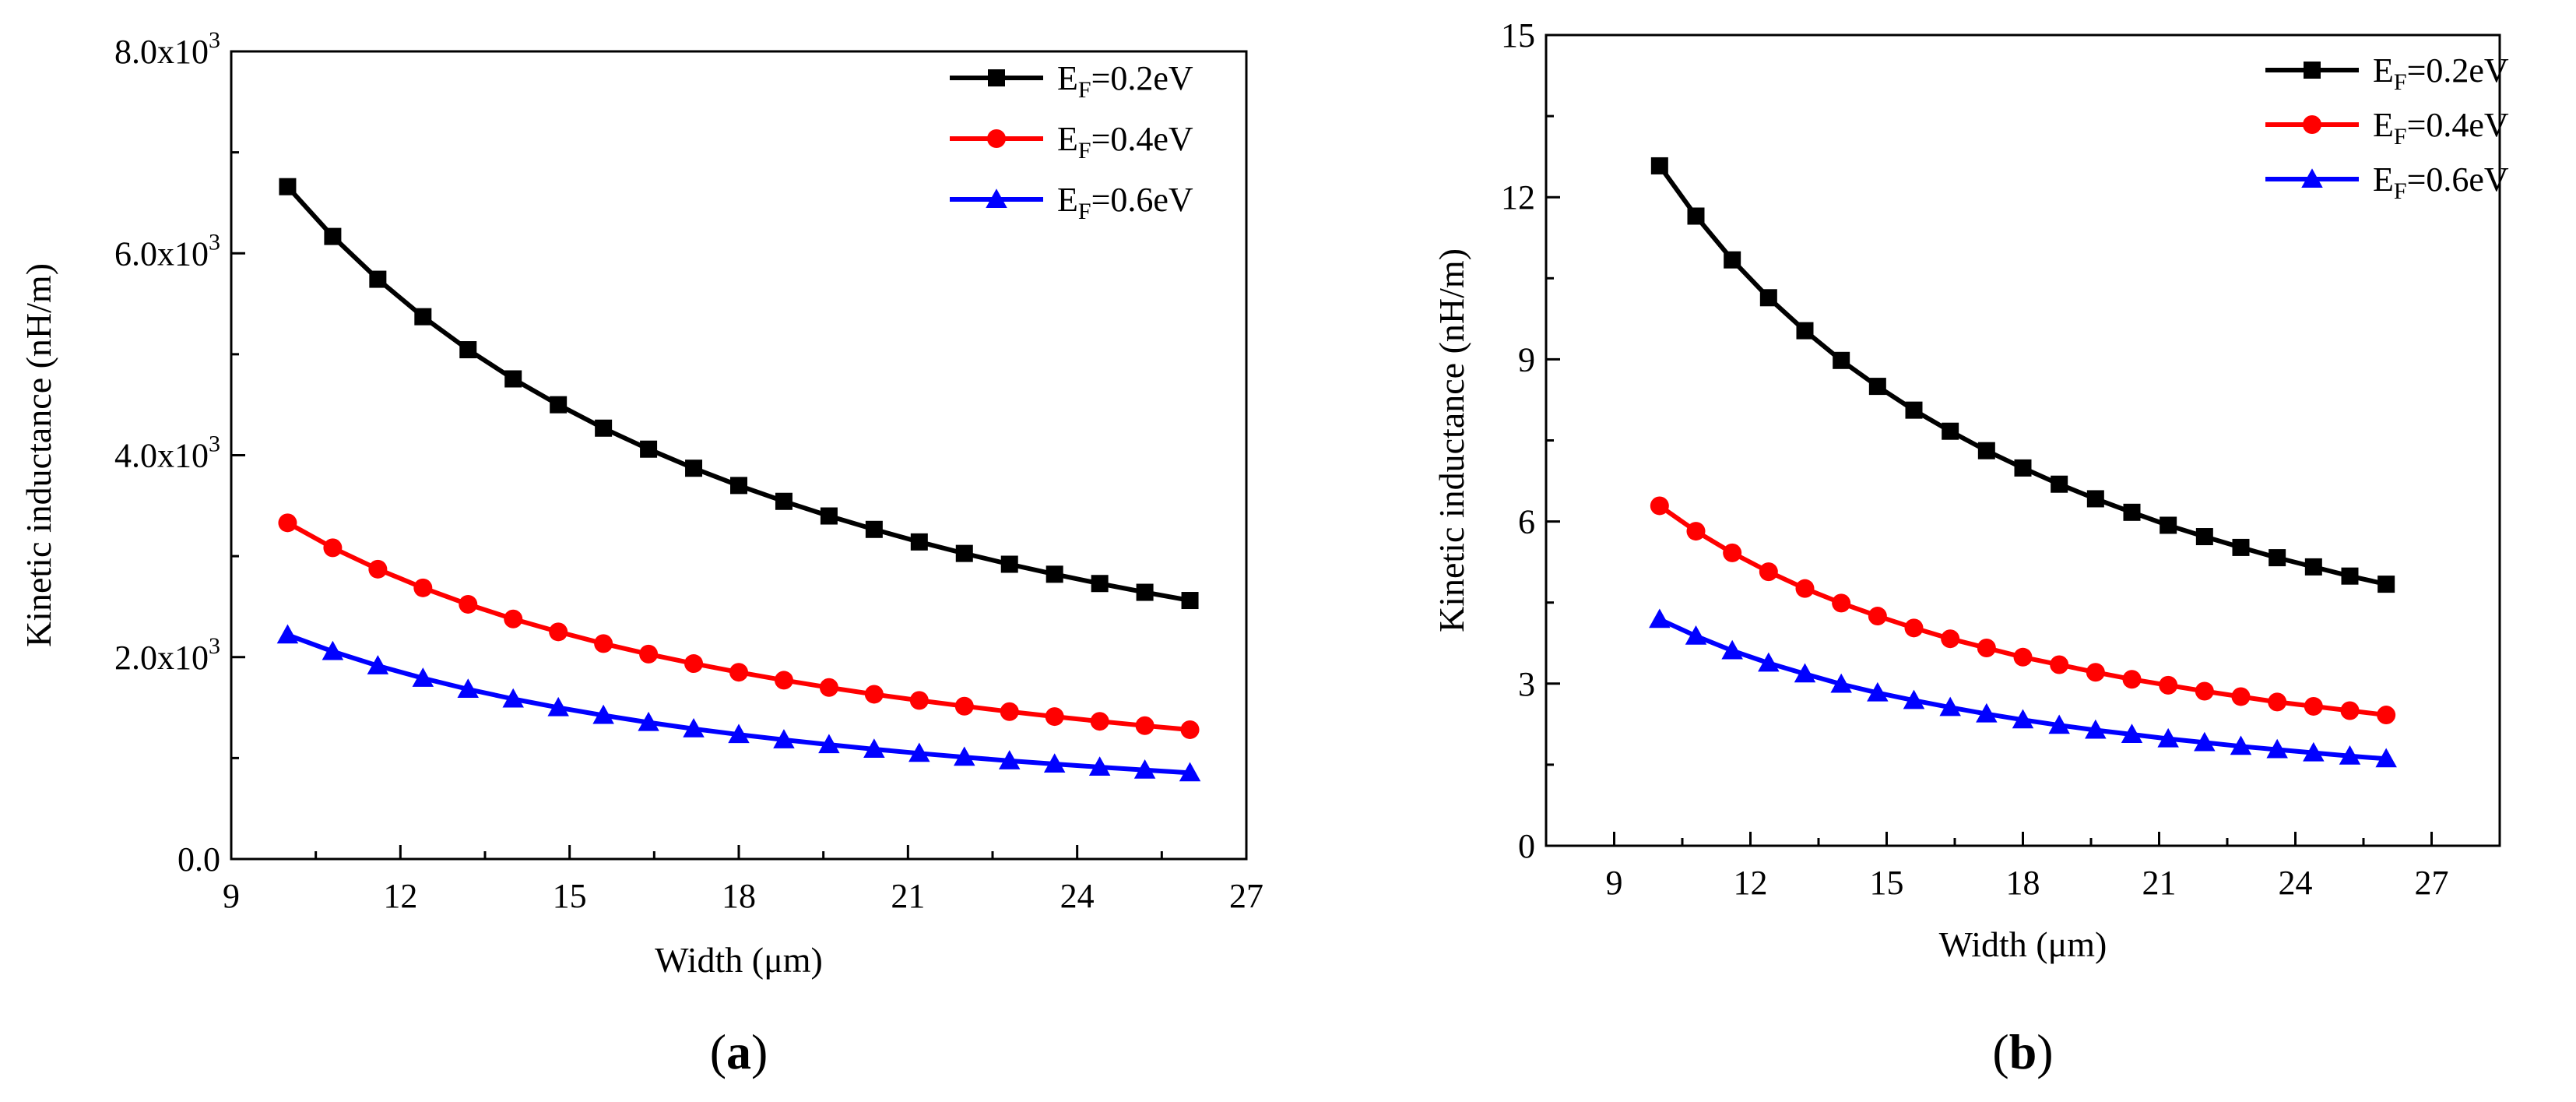 The width and height of the screenshot is (2576, 1102). I want to click on y-tick-label: 4.0x10³, so click(167, 453).